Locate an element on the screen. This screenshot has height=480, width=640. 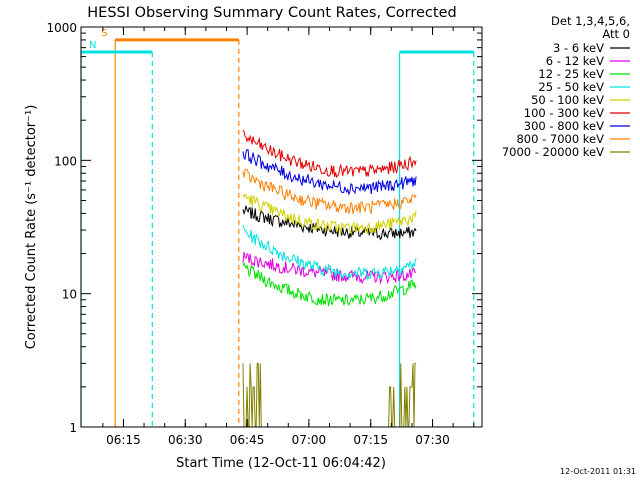
y-axis-label: Corrected Count Rate (s⁻¹ detector⁻¹) is located at coordinates (31, 227).